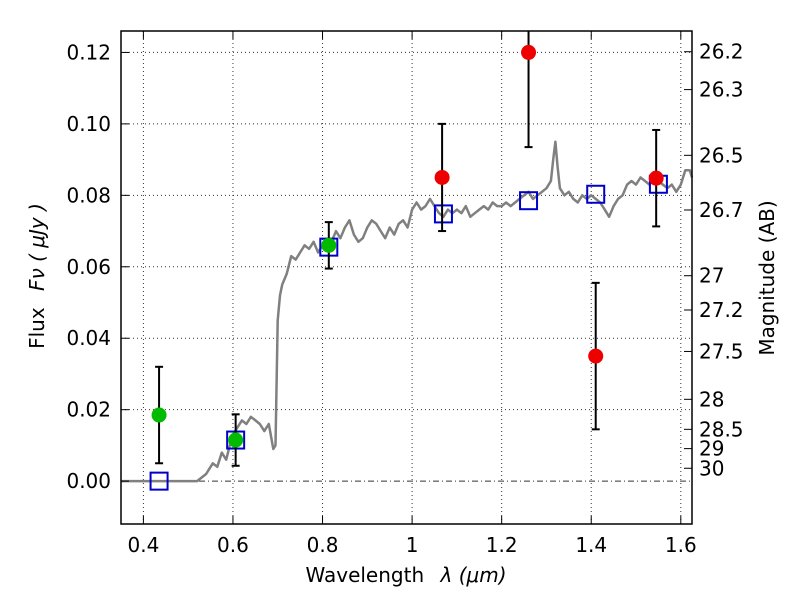 This screenshot has height=600, width=800. I want to click on y-axis-label-text: Flux, so click(37, 328).